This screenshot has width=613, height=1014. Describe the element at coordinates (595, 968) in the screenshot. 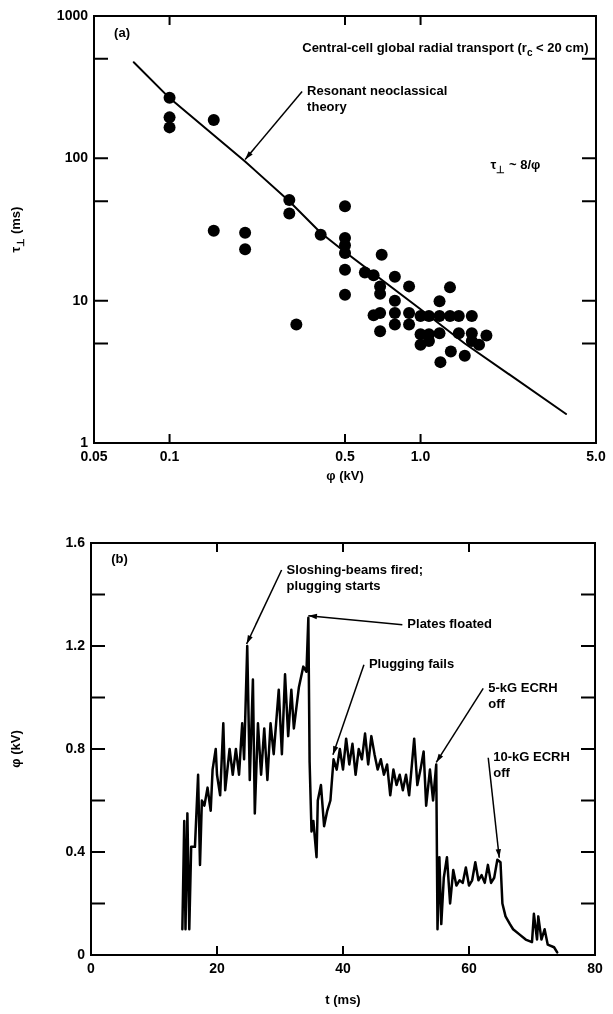

I see `x-tick-label: 80` at that location.